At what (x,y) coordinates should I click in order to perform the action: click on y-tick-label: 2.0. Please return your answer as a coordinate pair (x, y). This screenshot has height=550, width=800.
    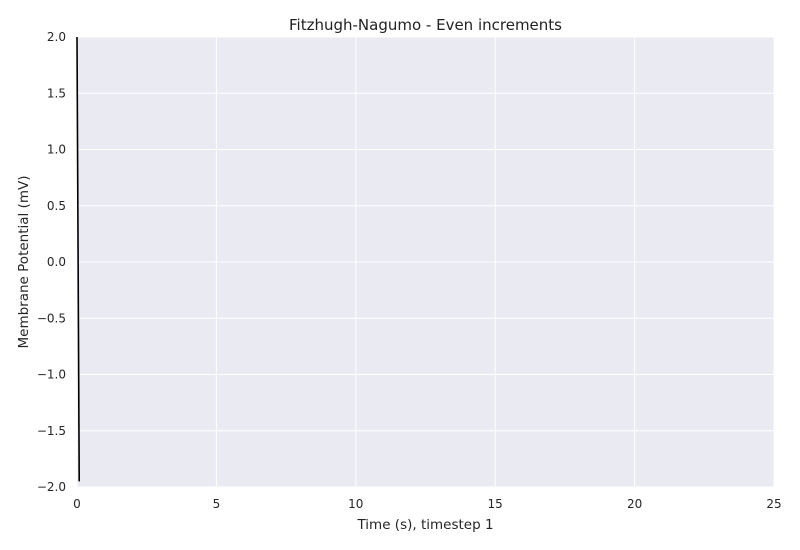
    Looking at the image, I should click on (56, 37).